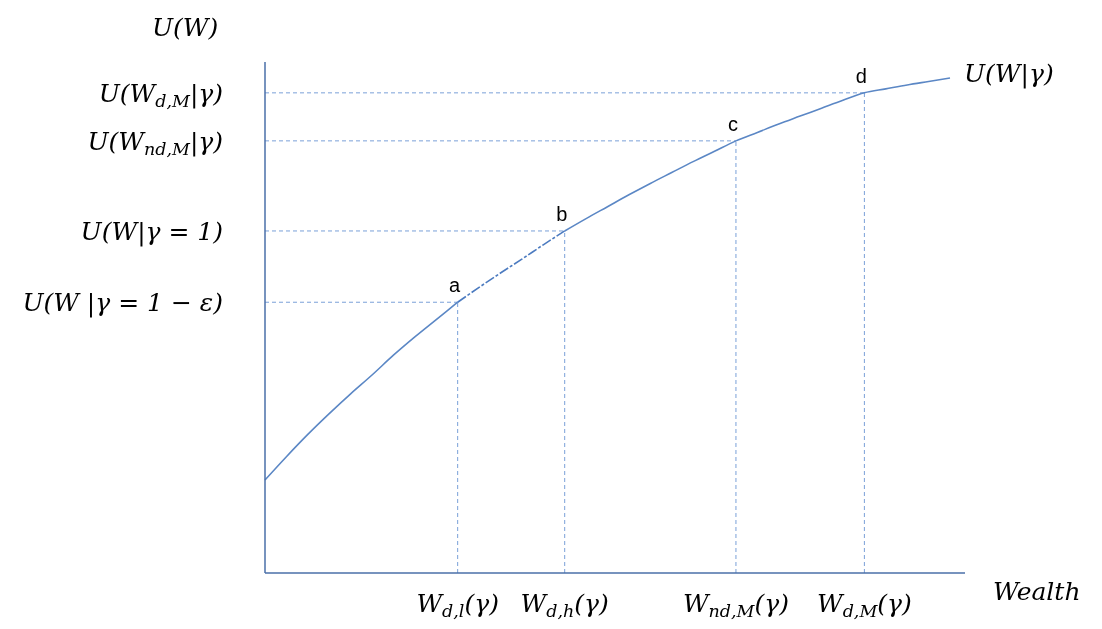 Image resolution: width=1102 pixels, height=629 pixels. What do you see at coordinates (455, 285) in the screenshot?
I see `annotation: a` at bounding box center [455, 285].